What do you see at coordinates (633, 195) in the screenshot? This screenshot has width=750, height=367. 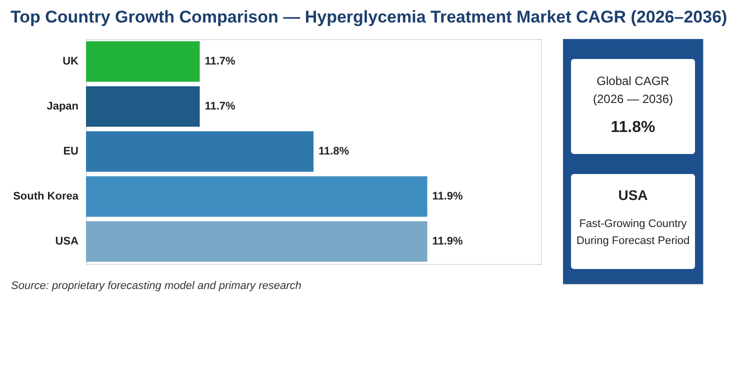 I see `text: USA` at bounding box center [633, 195].